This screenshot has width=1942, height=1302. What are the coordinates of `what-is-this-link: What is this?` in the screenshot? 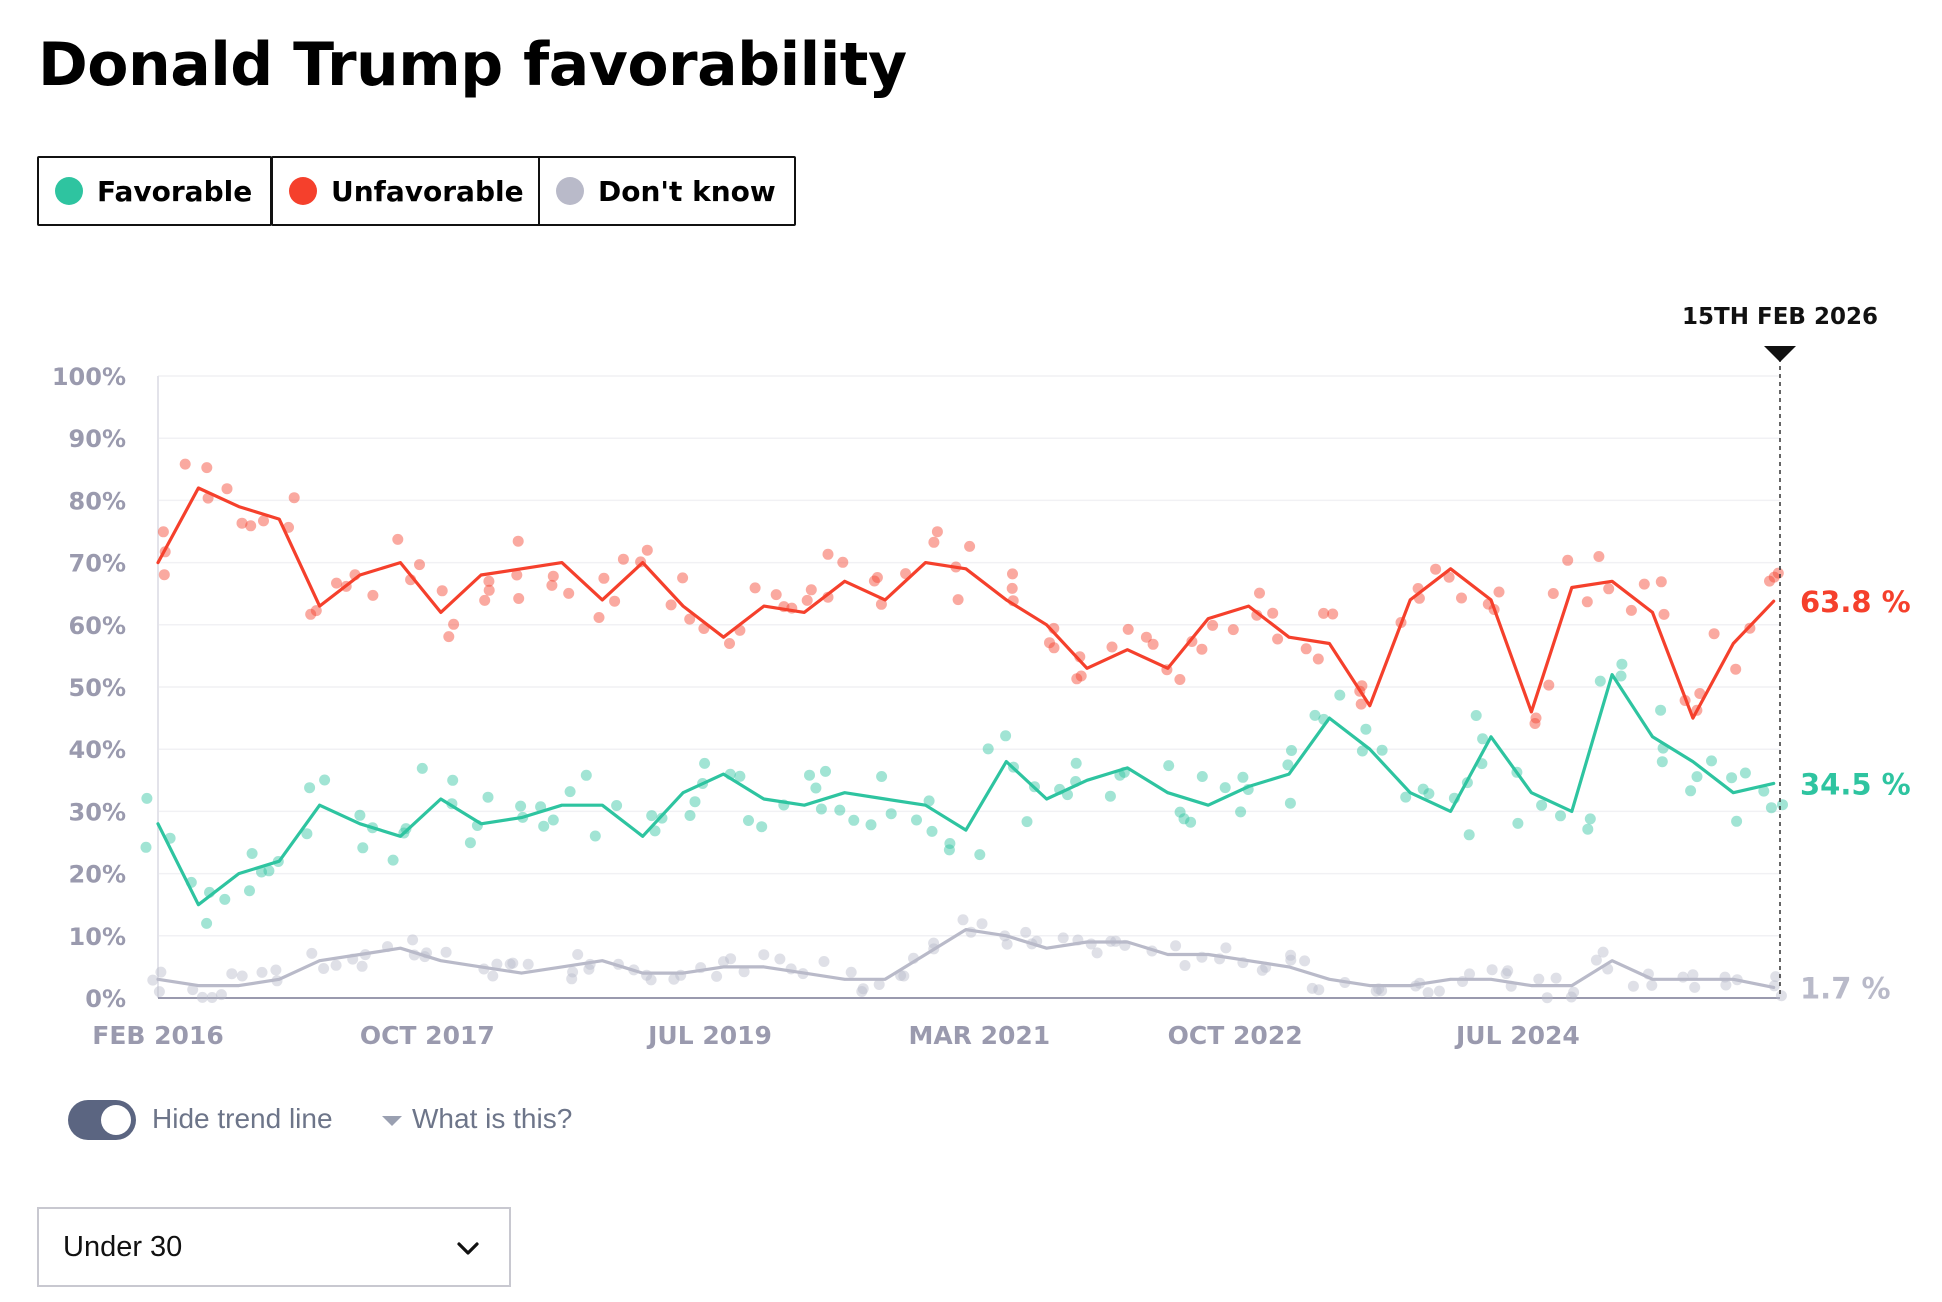 It's located at (477, 1119).